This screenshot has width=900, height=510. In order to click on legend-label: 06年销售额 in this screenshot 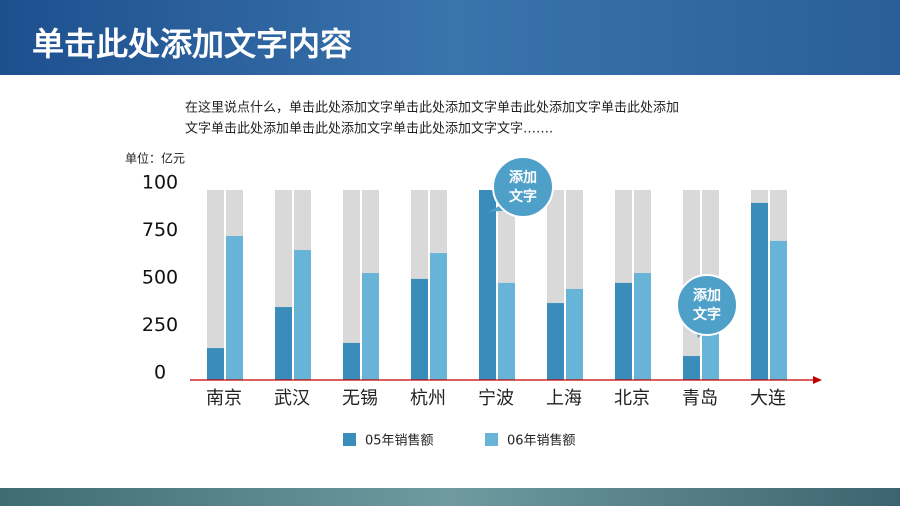, I will do `click(541, 441)`.